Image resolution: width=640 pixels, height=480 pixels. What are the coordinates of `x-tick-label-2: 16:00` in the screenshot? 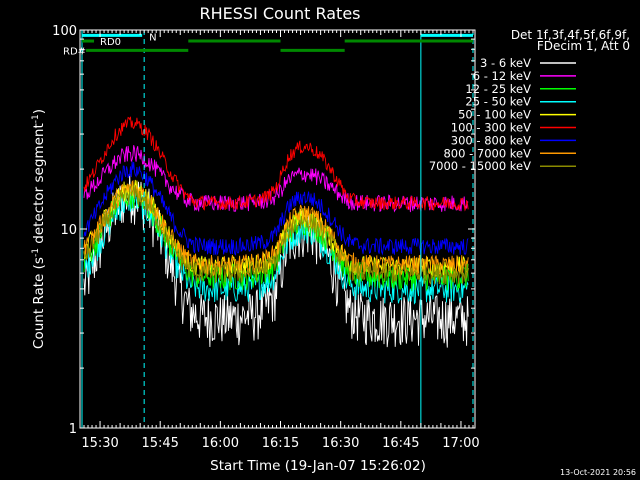 It's located at (220, 443).